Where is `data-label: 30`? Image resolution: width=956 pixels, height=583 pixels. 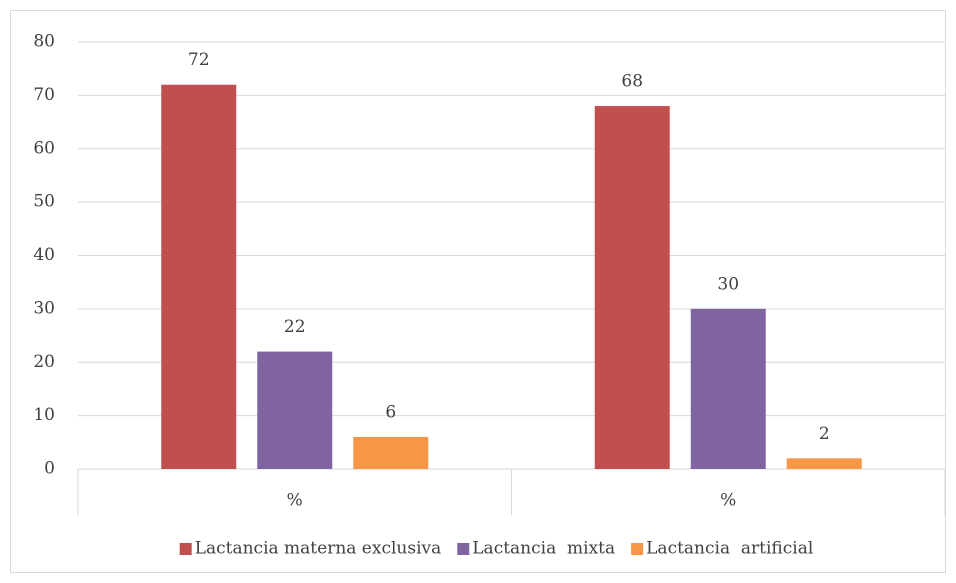 data-label: 30 is located at coordinates (728, 284).